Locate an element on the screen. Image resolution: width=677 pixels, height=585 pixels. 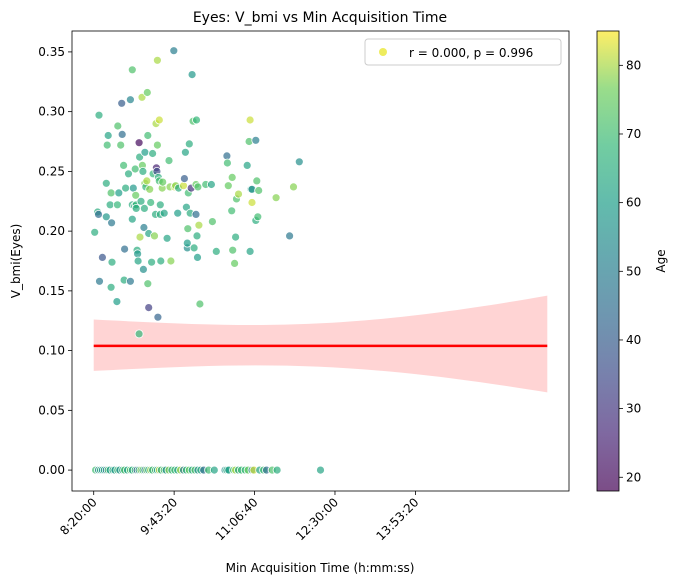
colorbar-tick-label: 70 is located at coordinates (633, 134).